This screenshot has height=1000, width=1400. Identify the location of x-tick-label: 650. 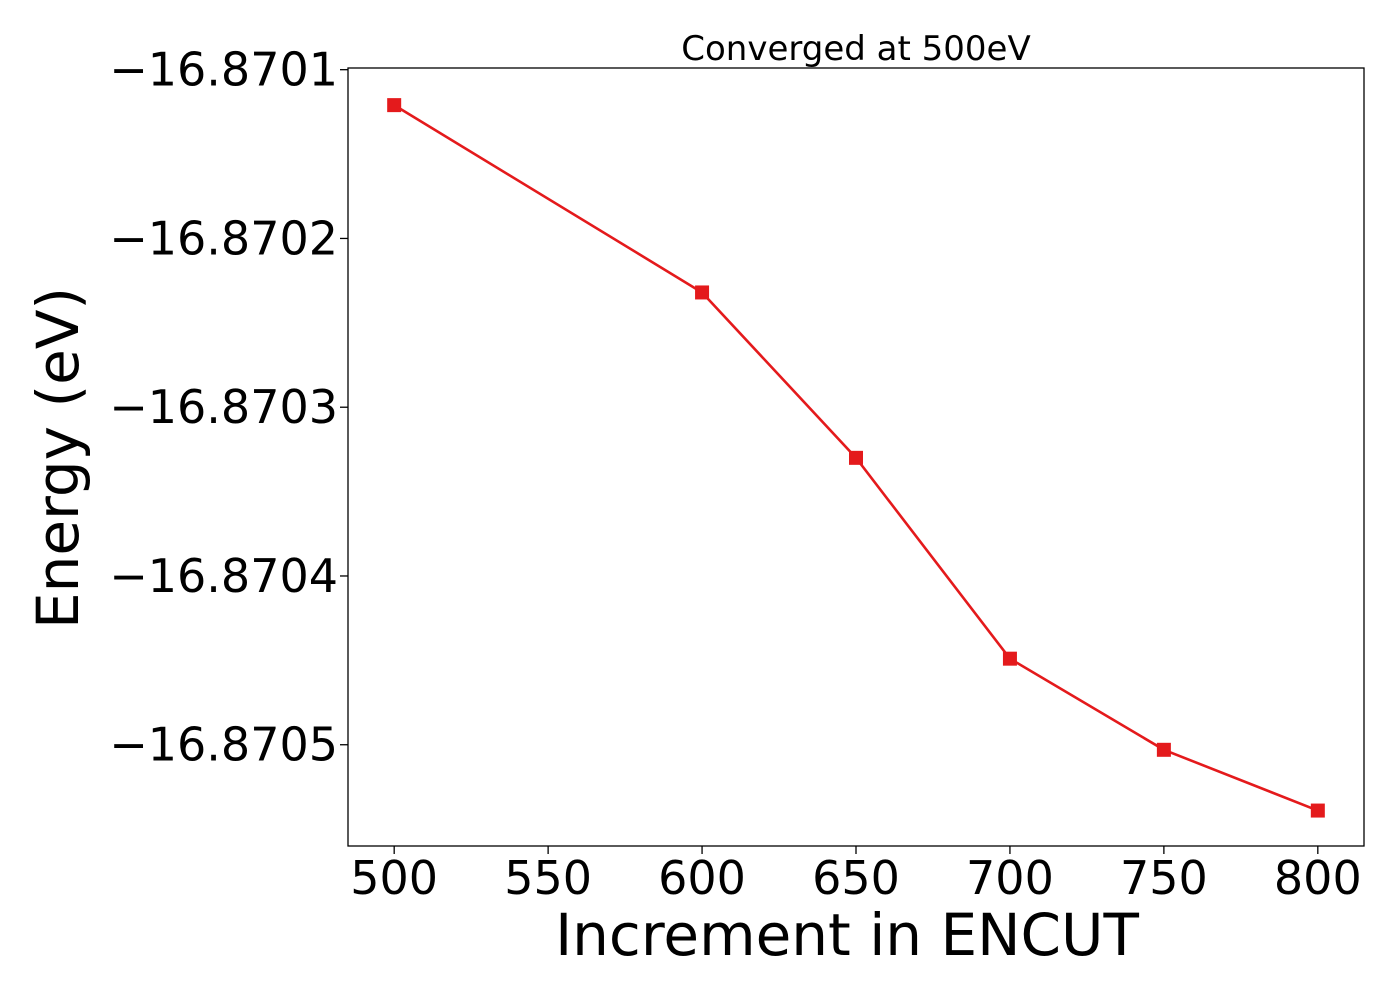
(856, 878).